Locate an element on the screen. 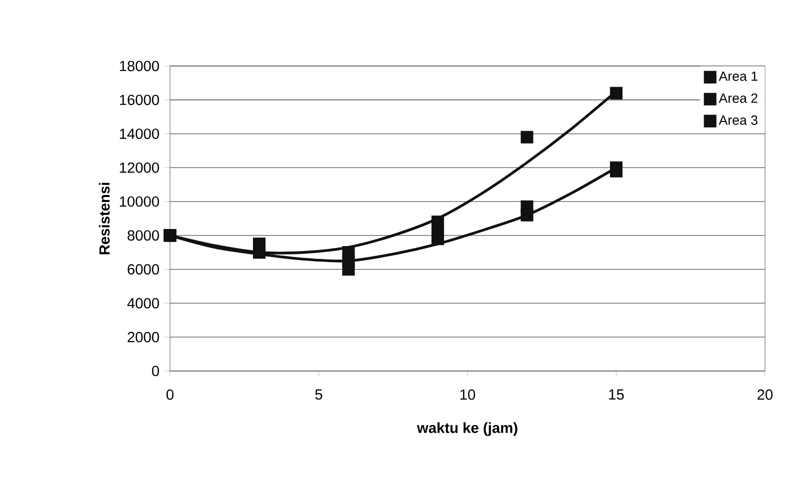  legend-label: Area 1 is located at coordinates (738, 76).